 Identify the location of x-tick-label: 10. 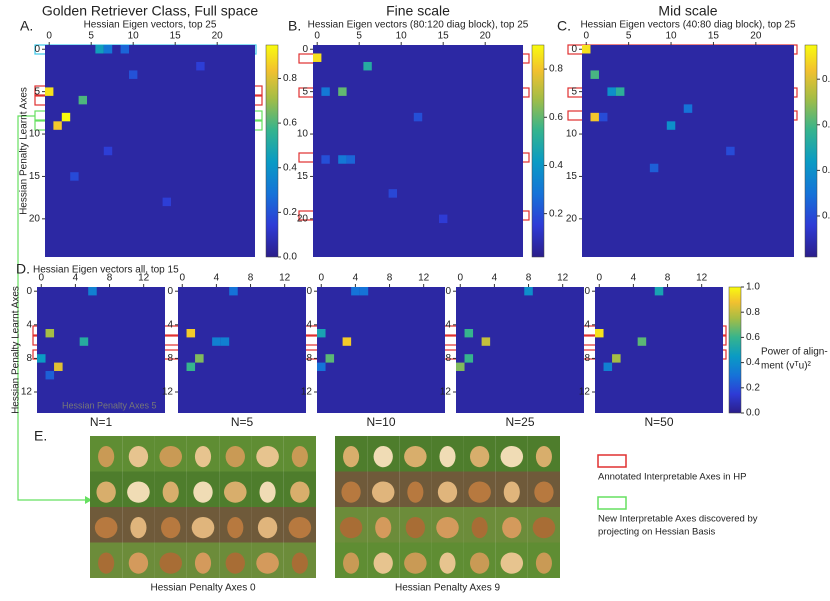
(402, 36).